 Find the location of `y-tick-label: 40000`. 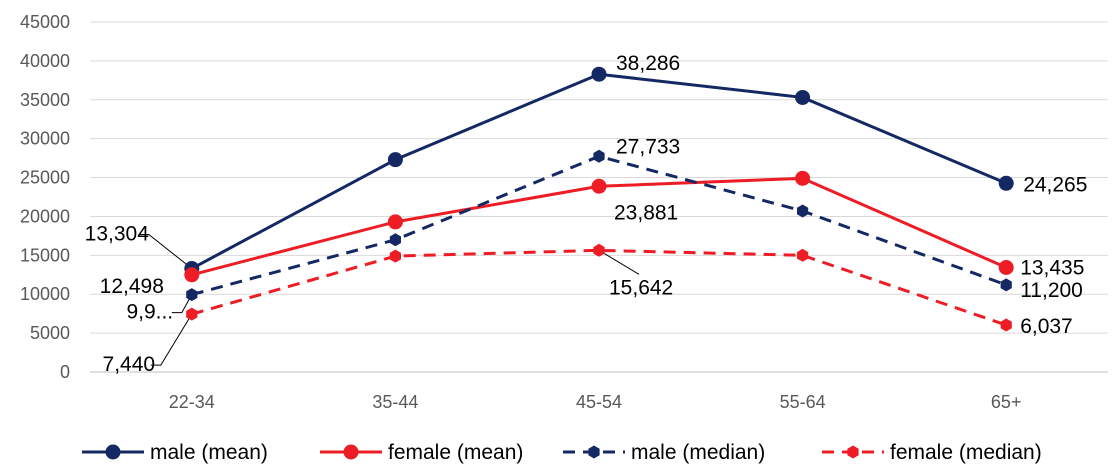

y-tick-label: 40000 is located at coordinates (45, 61).